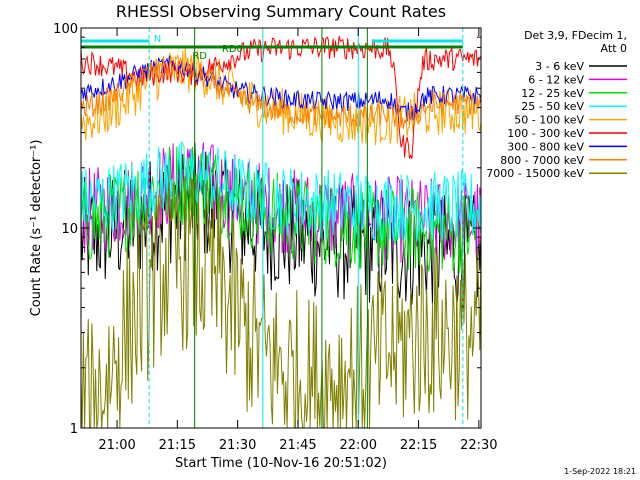 This screenshot has height=480, width=640. I want to click on y-axis-label: Count Rate (s⁻¹ detector⁻¹), so click(36, 228).